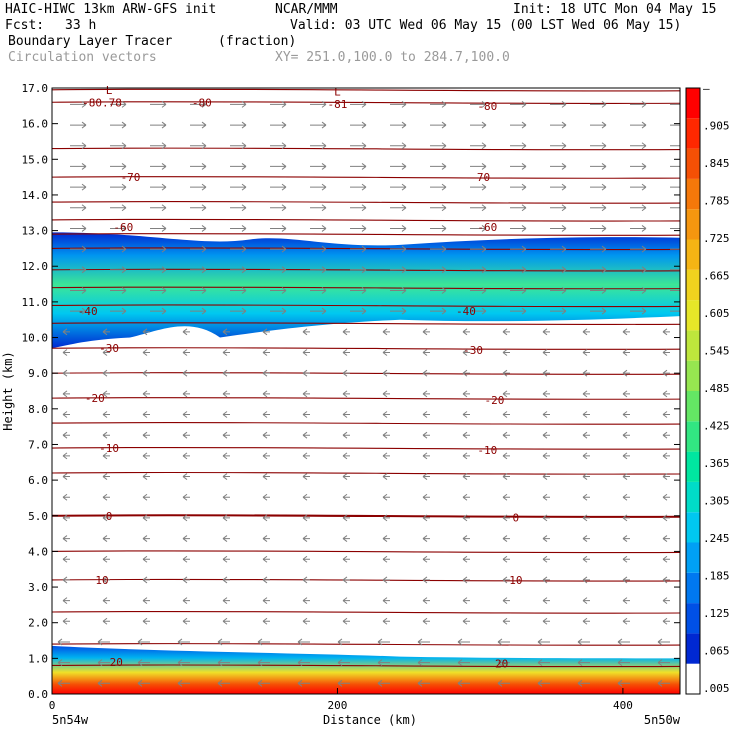  What do you see at coordinates (90, 41) in the screenshot?
I see `header-field: Boundary Layer Tracer` at bounding box center [90, 41].